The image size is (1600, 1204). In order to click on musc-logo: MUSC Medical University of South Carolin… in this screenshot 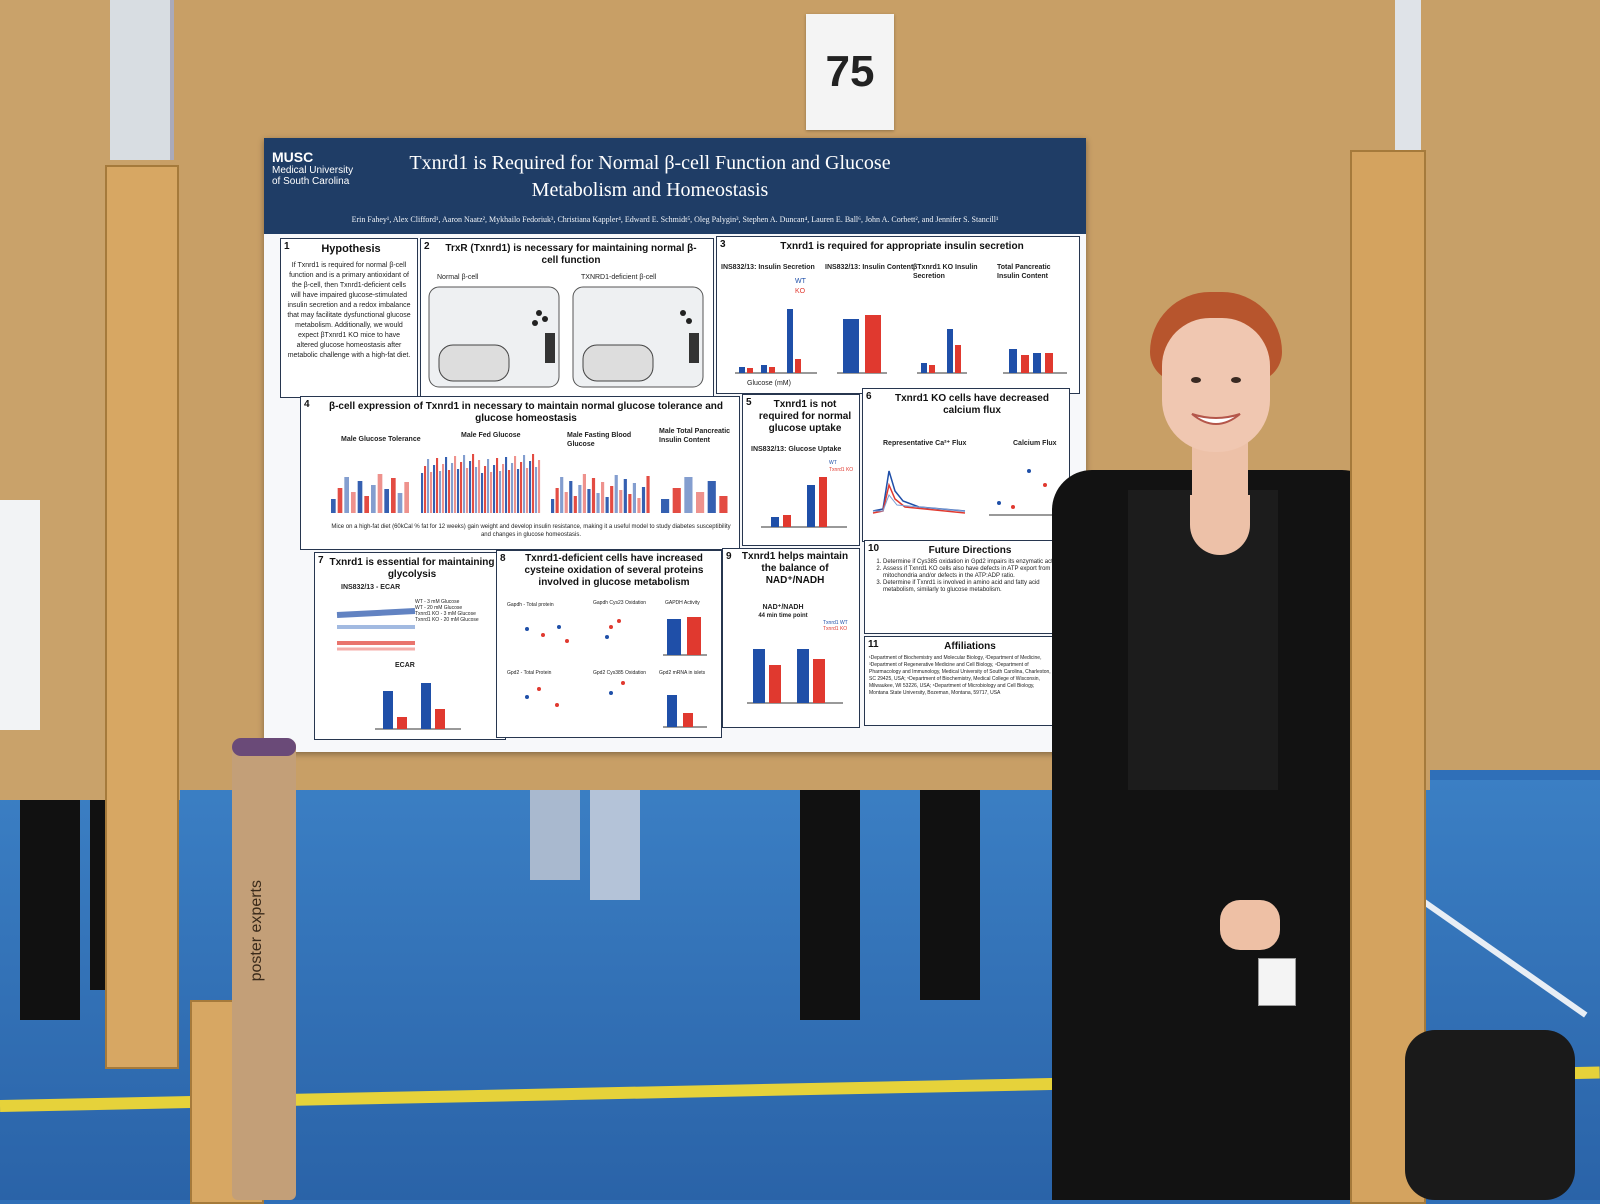, I will do `click(313, 168)`.